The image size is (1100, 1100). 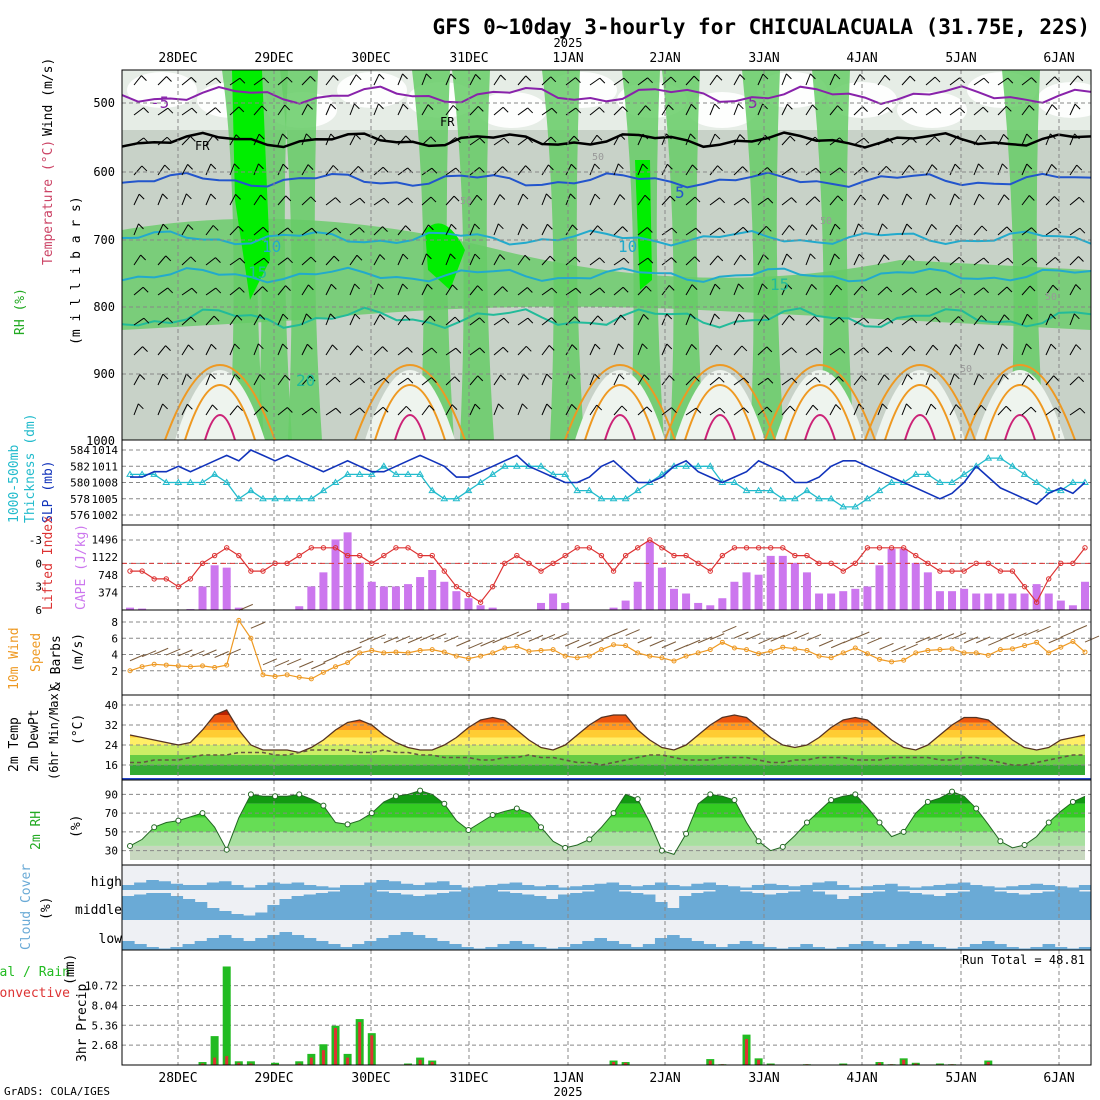 I want to click on precip-tick: 2.68, so click(x=105, y=1045).